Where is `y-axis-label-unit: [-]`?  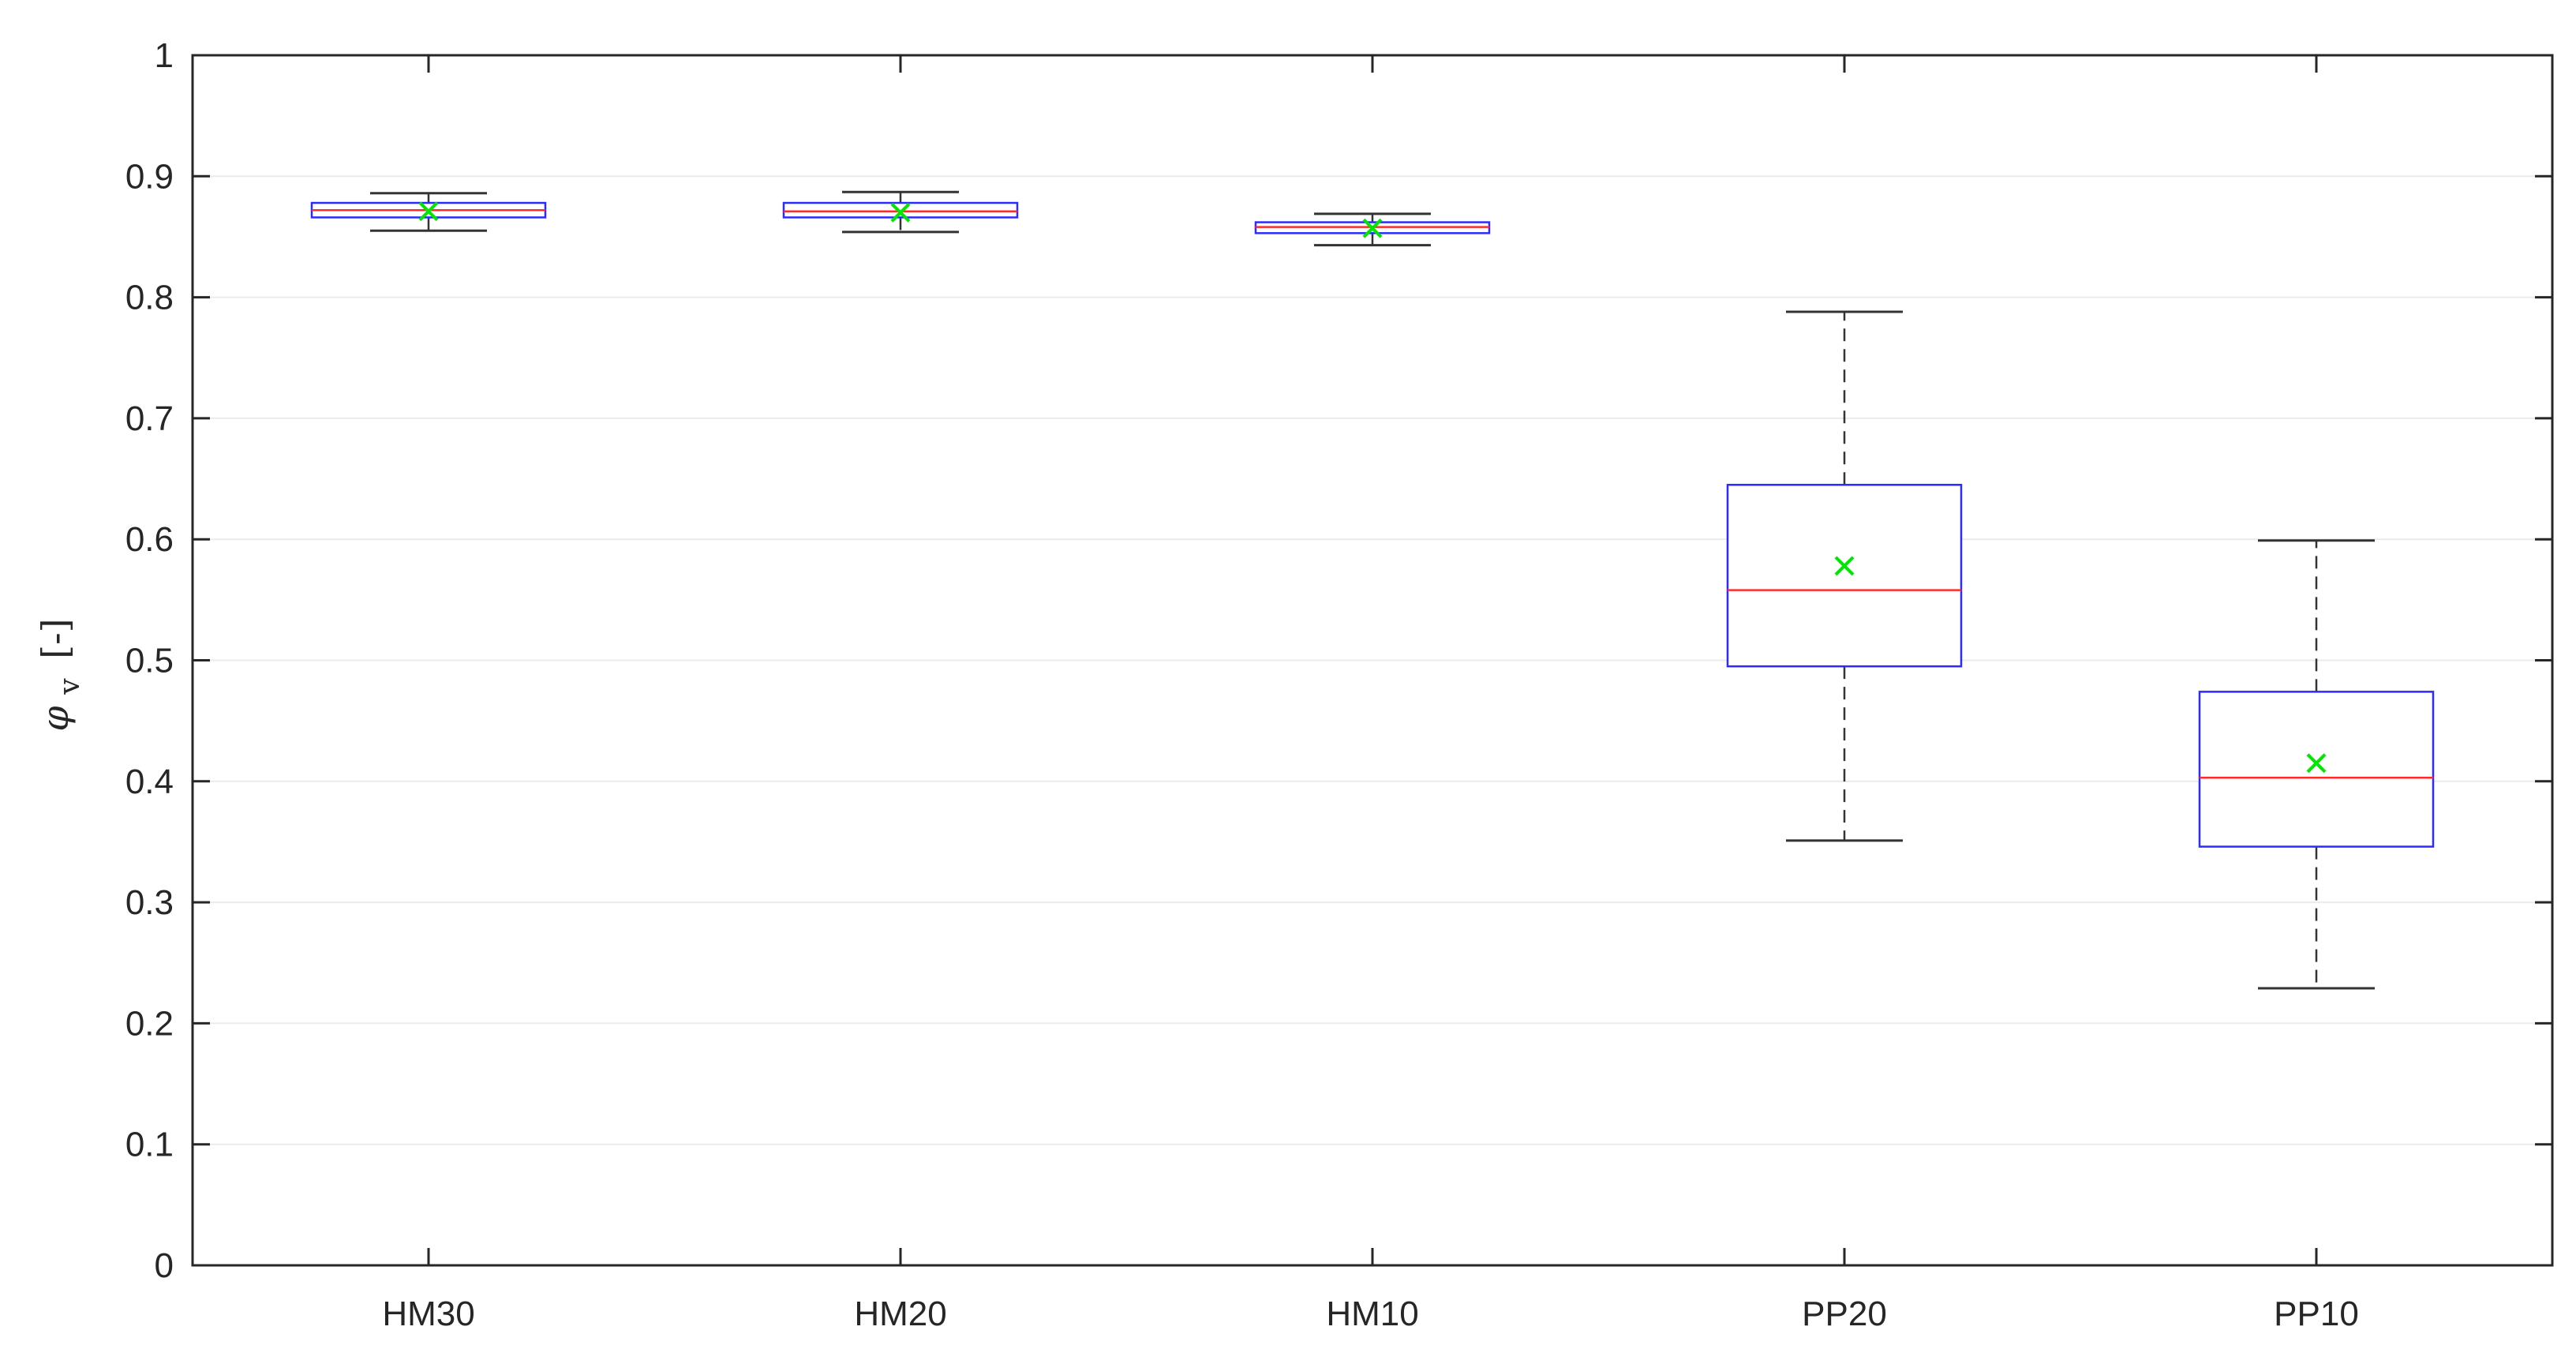
y-axis-label-unit: [-] is located at coordinates (55, 638).